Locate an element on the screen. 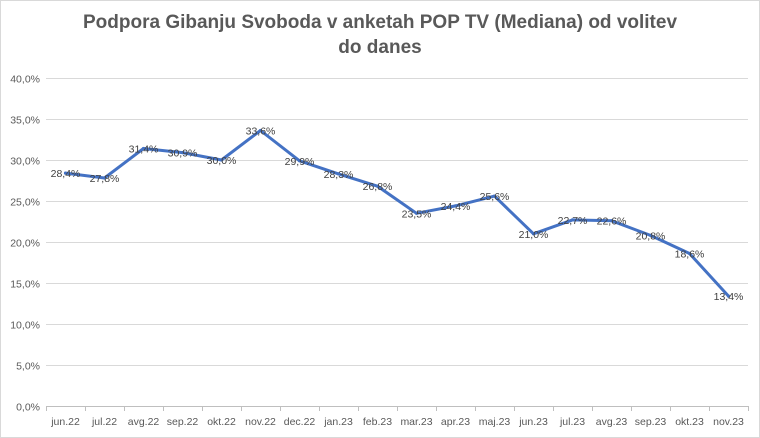 Image resolution: width=760 pixels, height=438 pixels. x-tick-label: mar.23 is located at coordinates (416, 422).